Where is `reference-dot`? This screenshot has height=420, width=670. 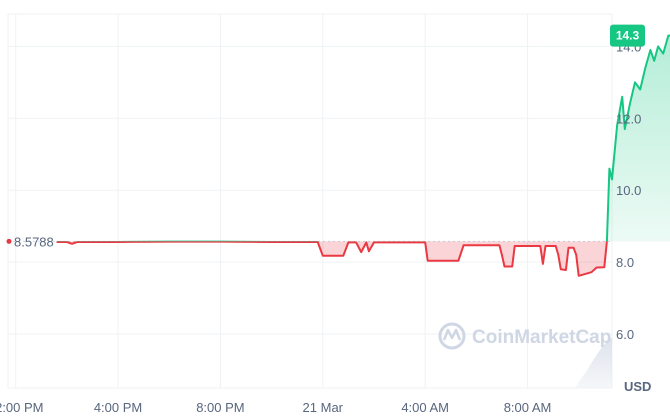
reference-dot is located at coordinates (9, 241).